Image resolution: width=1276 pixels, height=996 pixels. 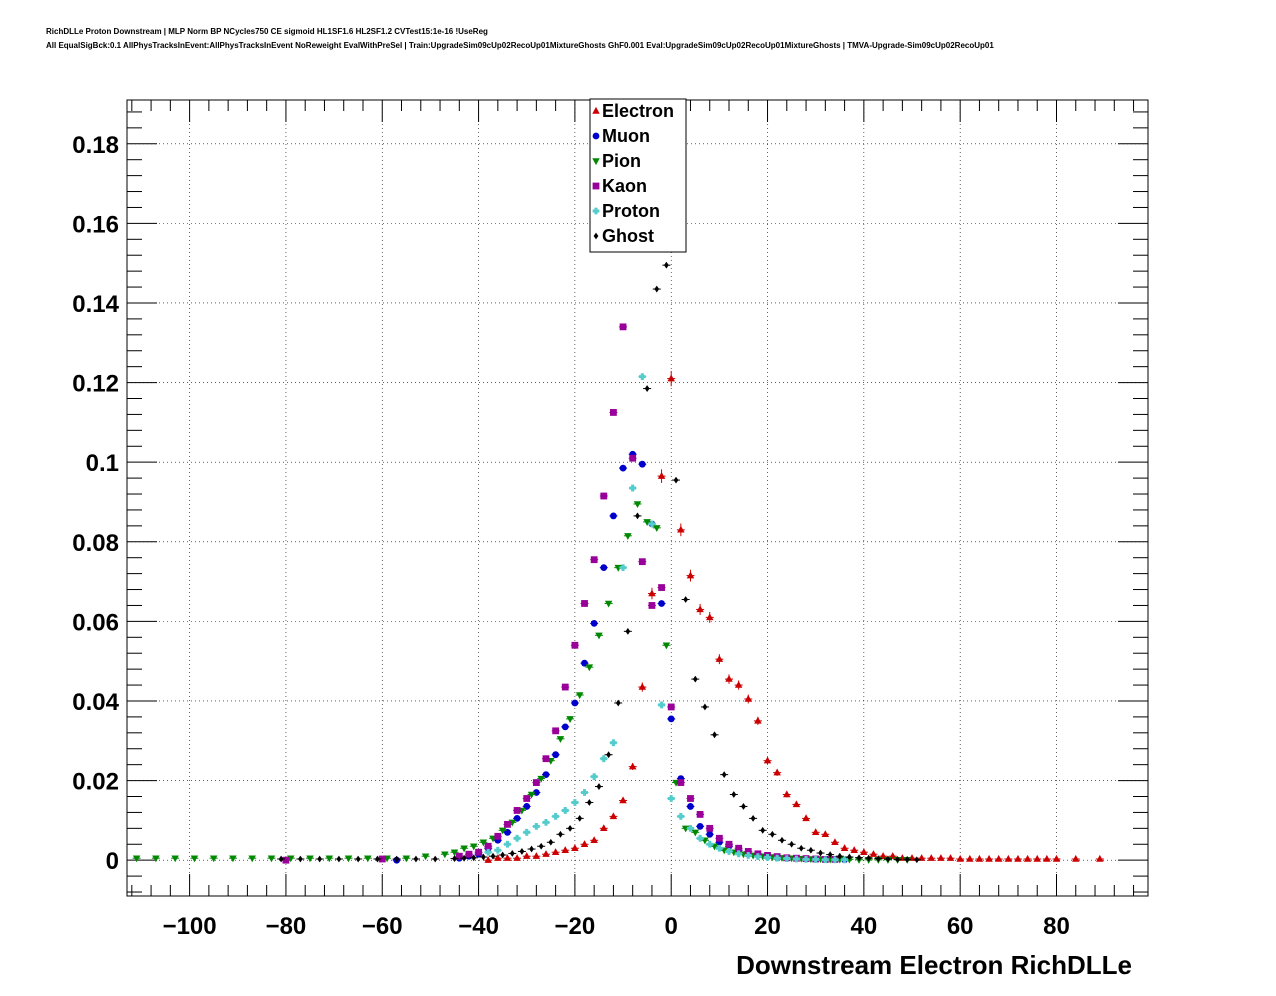 I want to click on legend-marker, so click(x=596, y=211).